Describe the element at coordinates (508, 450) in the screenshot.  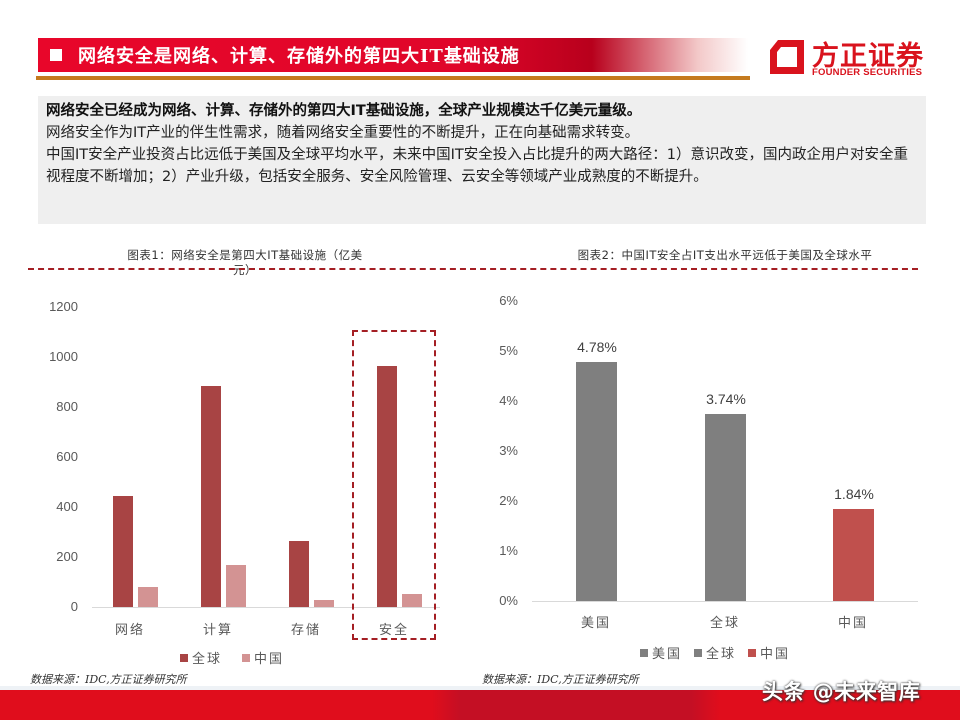
I see `chart2-ytick: 3%` at that location.